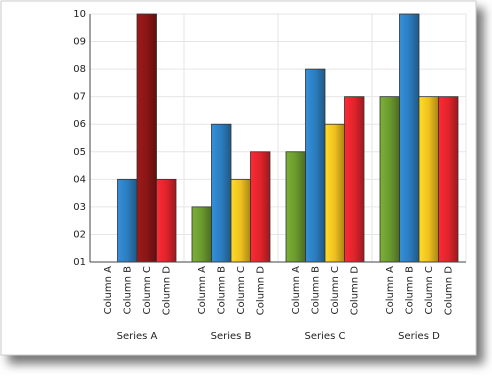  What do you see at coordinates (79, 179) in the screenshot?
I see `y-tick-label: 04` at bounding box center [79, 179].